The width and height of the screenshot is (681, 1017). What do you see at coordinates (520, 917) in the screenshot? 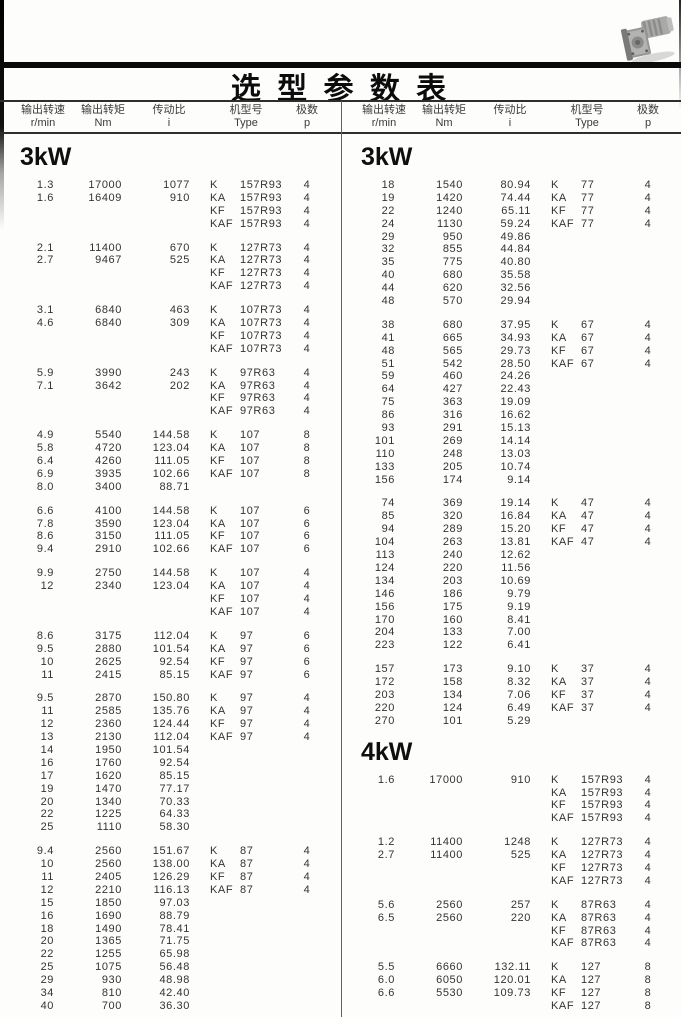
I see `cell-ratio: 220` at bounding box center [520, 917].